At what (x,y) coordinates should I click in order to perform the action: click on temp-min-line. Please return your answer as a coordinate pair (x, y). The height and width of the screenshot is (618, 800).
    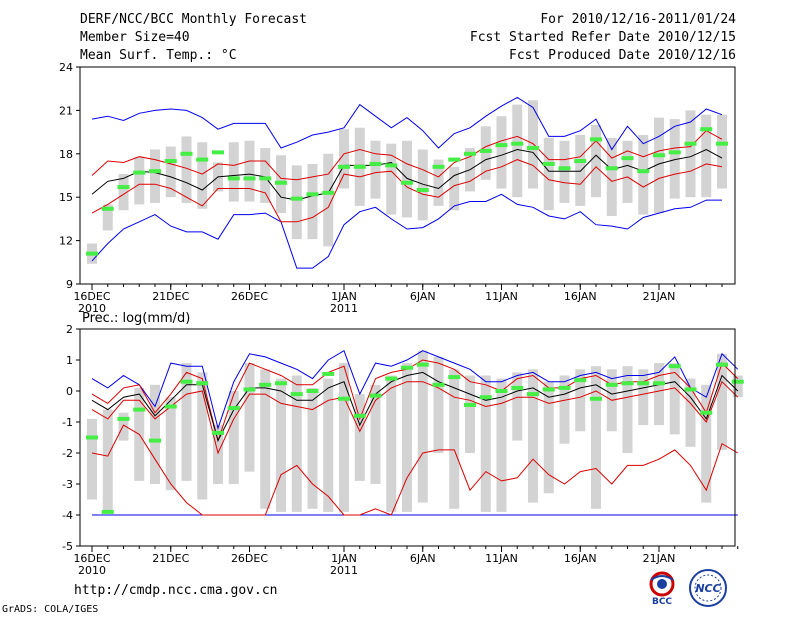
    Looking at the image, I should click on (406, 231).